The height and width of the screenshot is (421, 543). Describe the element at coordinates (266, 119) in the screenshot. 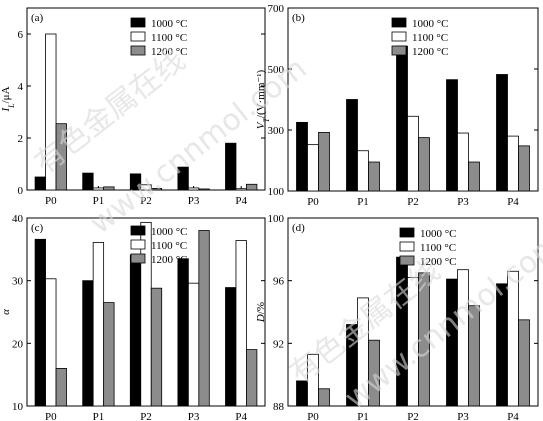

I see `y-axis-subscript: T` at that location.